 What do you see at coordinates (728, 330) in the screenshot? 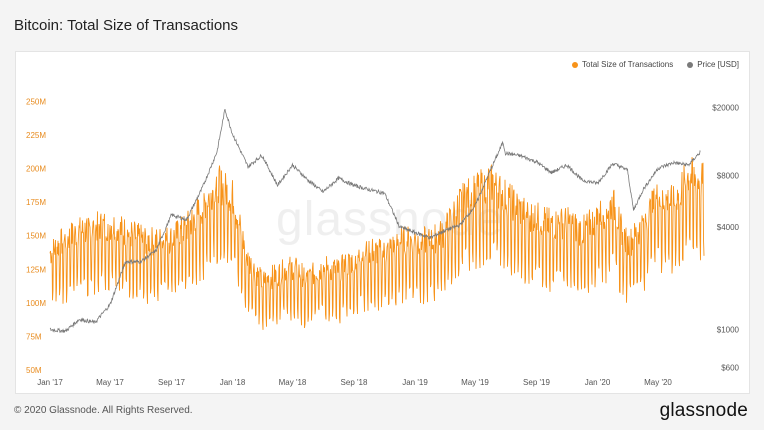
I see `right-axis-tick-label: $1000` at bounding box center [728, 330].